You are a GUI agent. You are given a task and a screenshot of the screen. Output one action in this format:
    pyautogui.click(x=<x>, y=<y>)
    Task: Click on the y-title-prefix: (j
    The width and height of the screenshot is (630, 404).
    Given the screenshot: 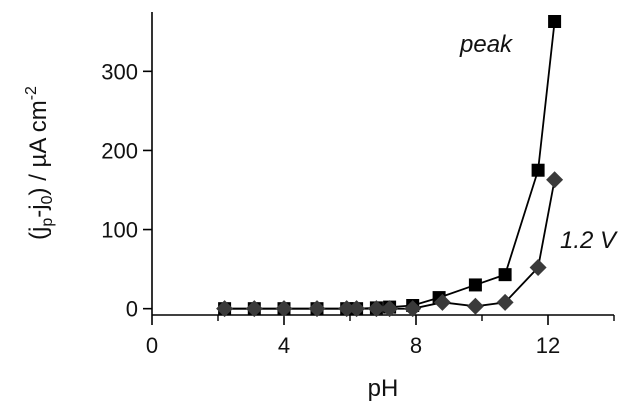 What is the action you would take?
    pyautogui.click(x=38, y=233)
    